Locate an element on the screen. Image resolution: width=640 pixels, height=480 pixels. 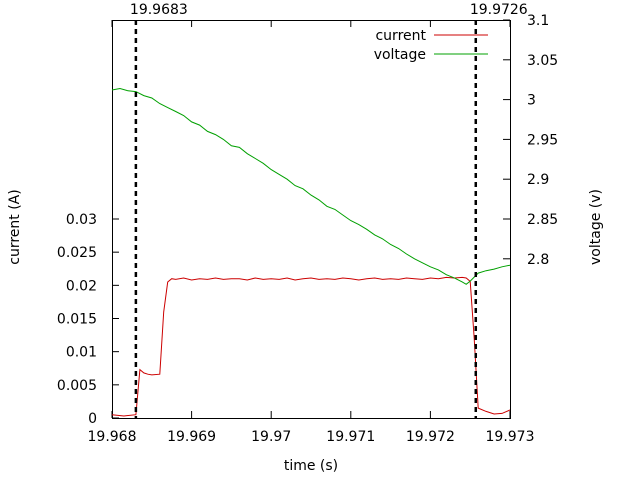
marker-label-1: 19.9726 is located at coordinates (499, 10).